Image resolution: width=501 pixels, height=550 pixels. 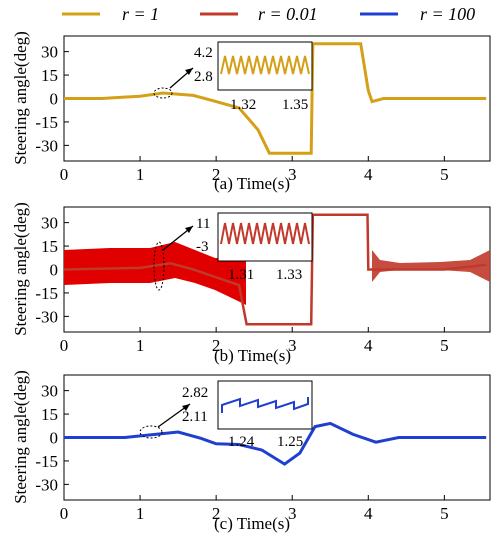 I want to click on panel-c-inset-ytick-top: 2.82, so click(x=195, y=393).